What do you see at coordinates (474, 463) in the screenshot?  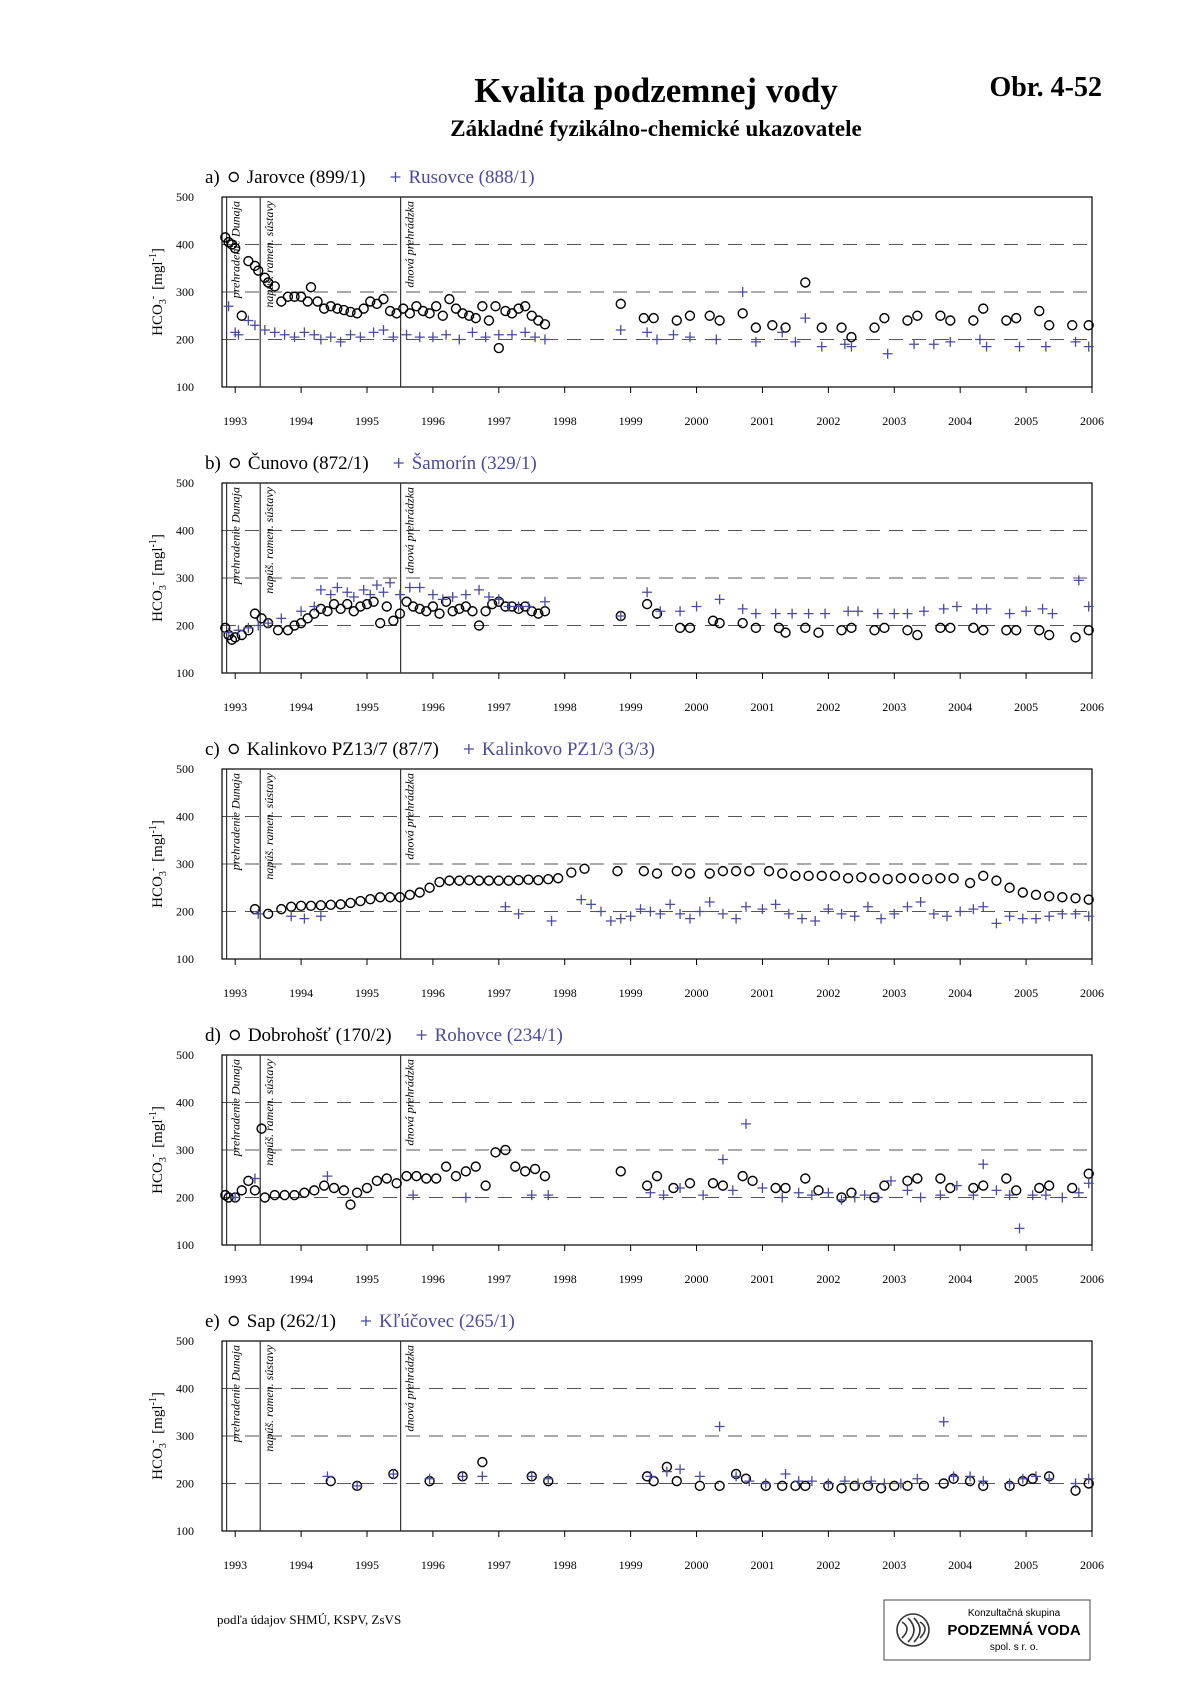 I see `legend-label: Šamorín (329/1)` at bounding box center [474, 463].